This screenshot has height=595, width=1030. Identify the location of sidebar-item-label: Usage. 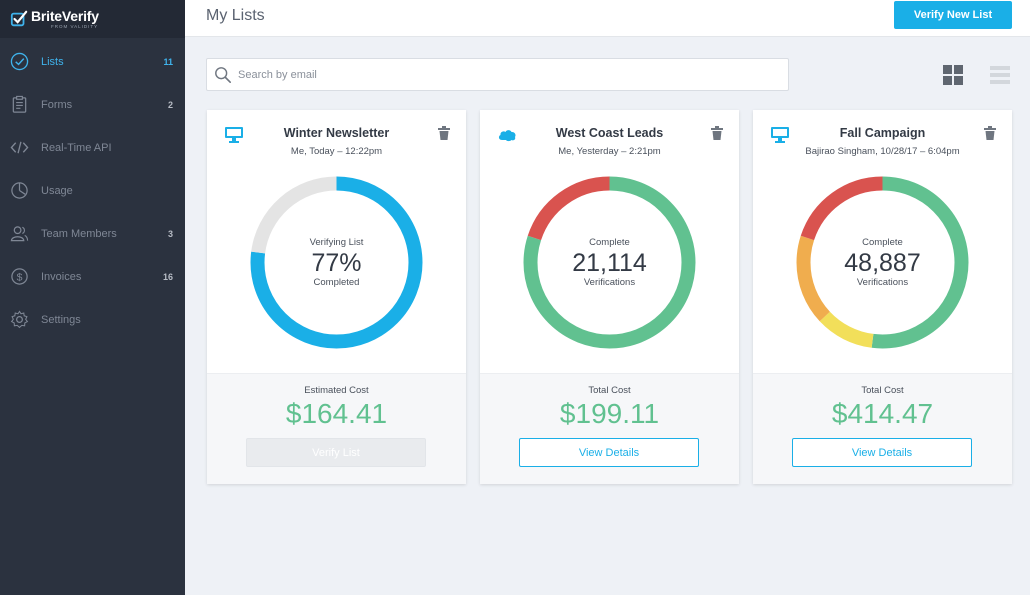
(57, 190).